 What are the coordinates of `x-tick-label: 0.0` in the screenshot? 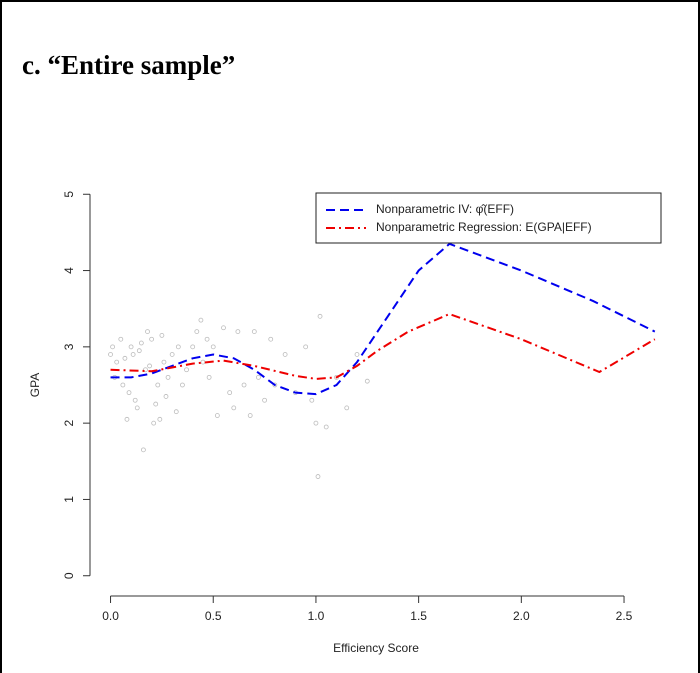 It's located at (110, 616).